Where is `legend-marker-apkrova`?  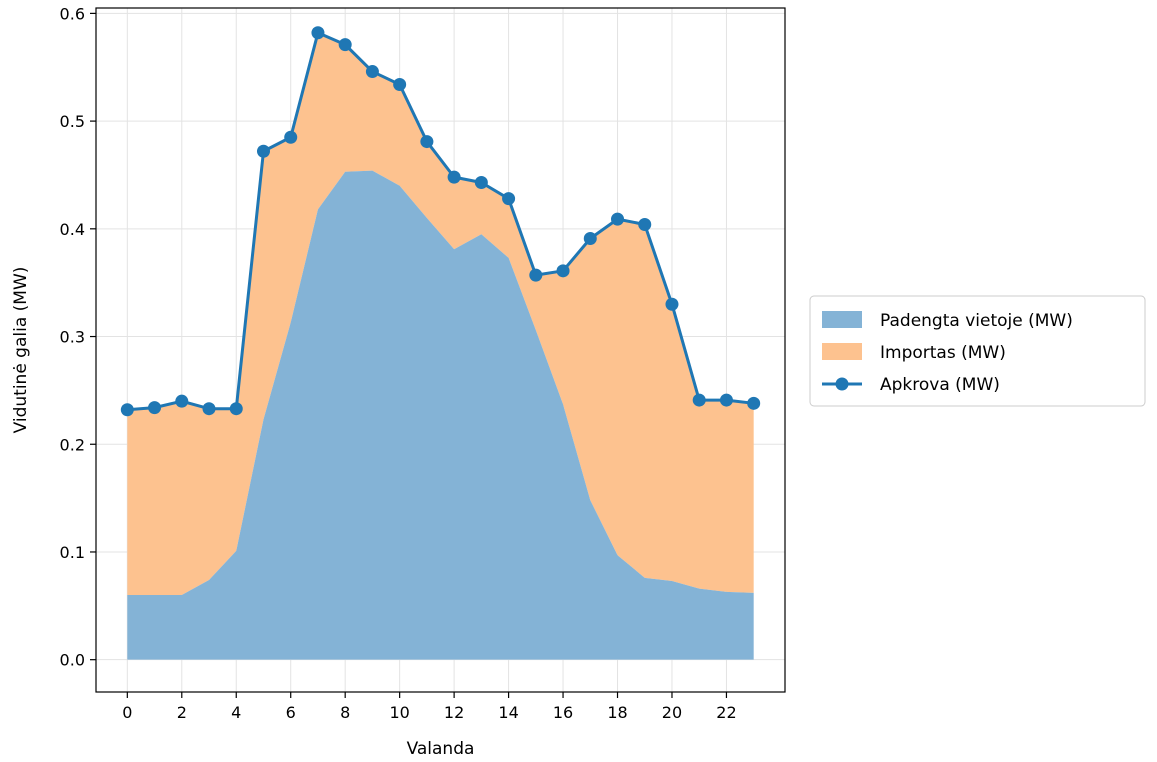
legend-marker-apkrova is located at coordinates (842, 384).